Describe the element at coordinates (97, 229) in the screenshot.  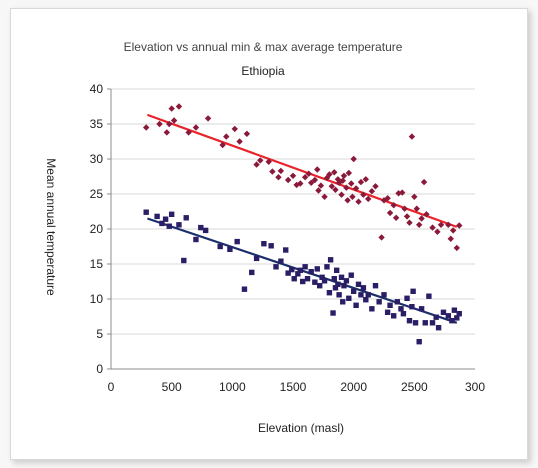
I see `y-tick-label: 20` at that location.